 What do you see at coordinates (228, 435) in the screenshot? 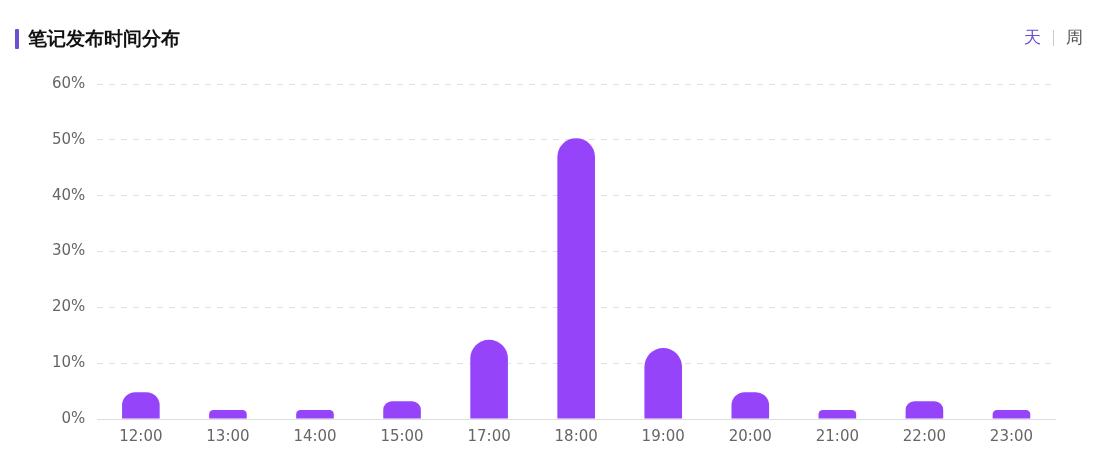
I see `x-tick-label: 13:00` at bounding box center [228, 435].